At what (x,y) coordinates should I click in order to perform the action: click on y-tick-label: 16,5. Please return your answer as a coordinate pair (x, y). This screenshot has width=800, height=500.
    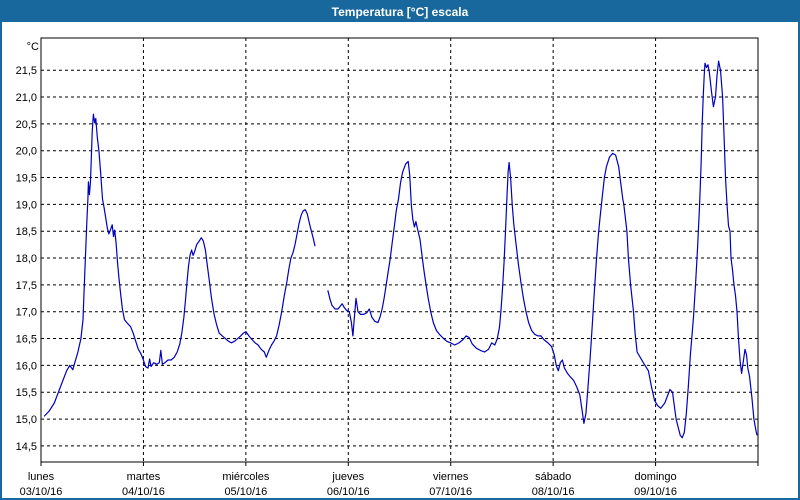
    Looking at the image, I should click on (26, 340).